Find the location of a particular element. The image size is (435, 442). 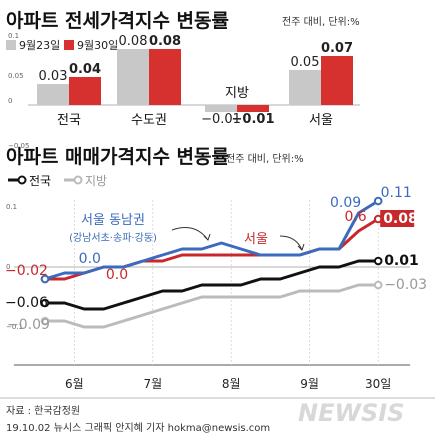

line-x-labels: 6월 7월 8월 9월 30일 is located at coordinates (228, 384).